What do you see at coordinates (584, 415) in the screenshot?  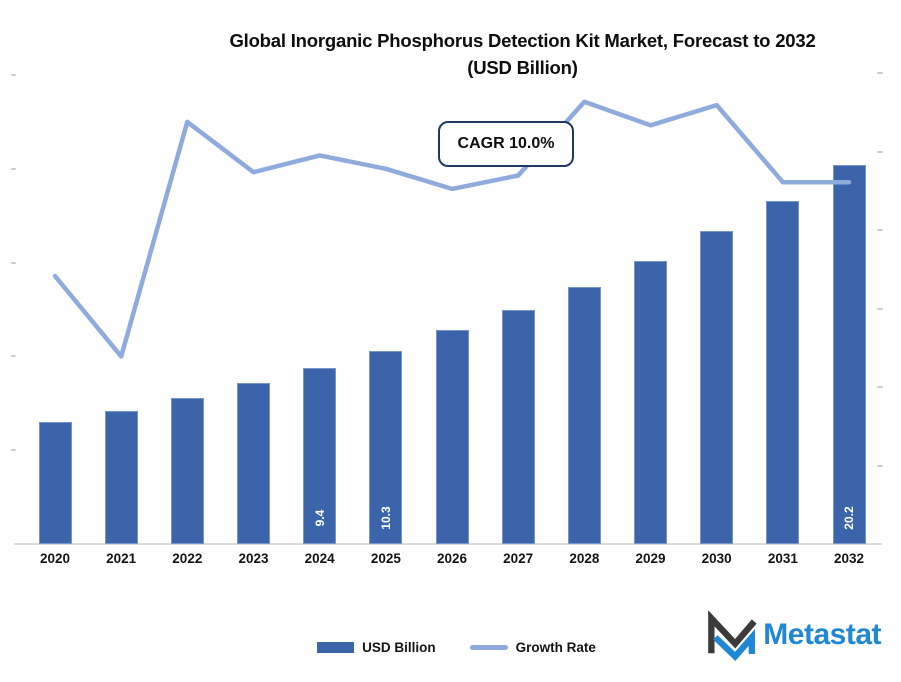 I see `bar-2028` at bounding box center [584, 415].